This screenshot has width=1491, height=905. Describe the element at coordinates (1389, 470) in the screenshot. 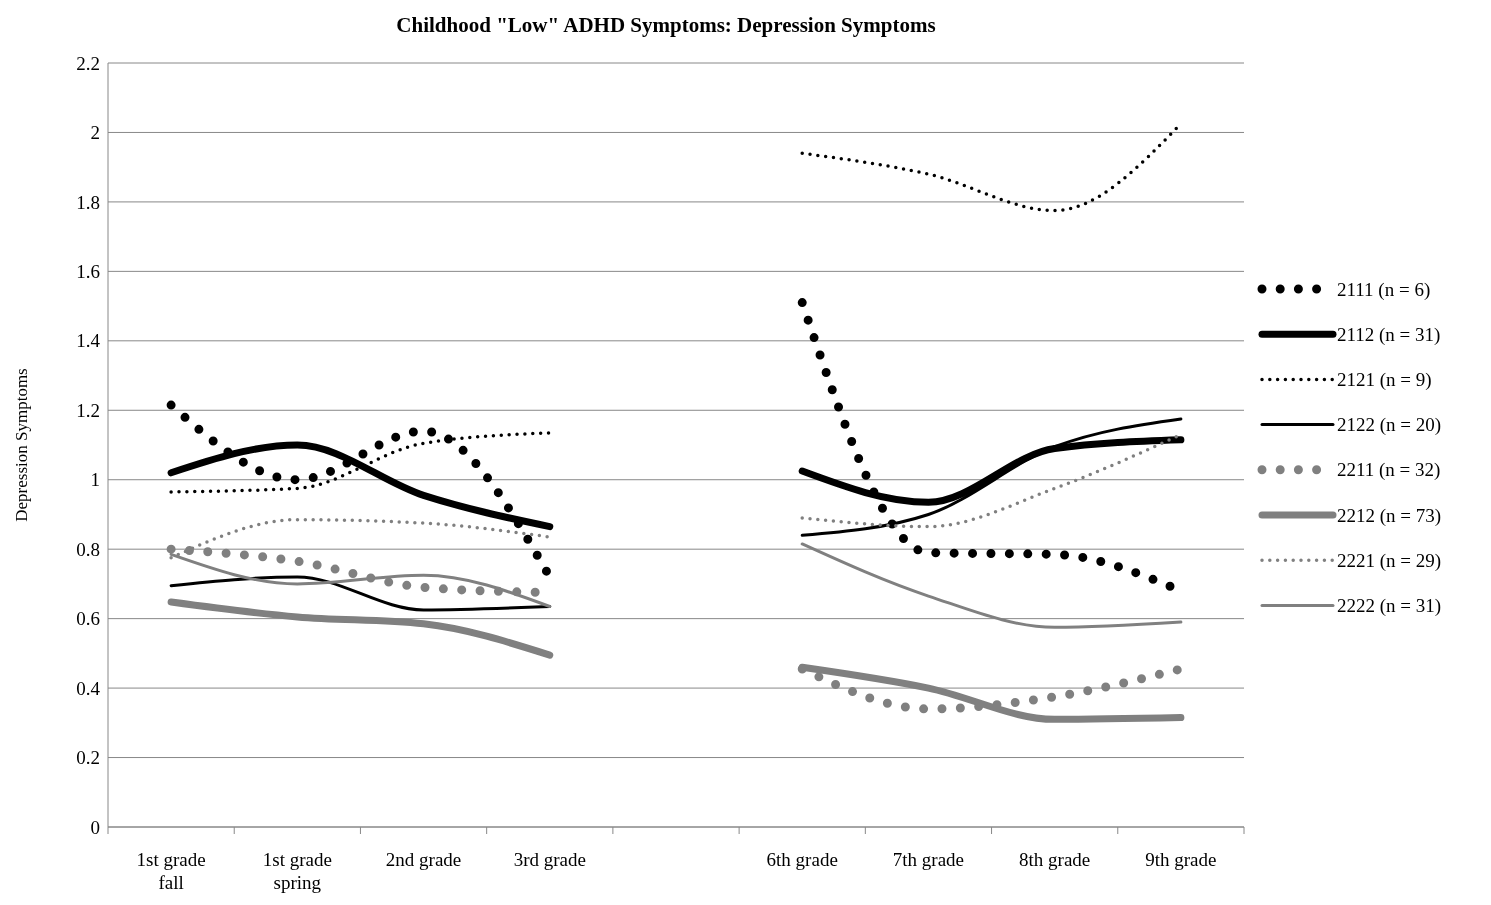

I see `legend-label: 2211 (n = 32)` at that location.